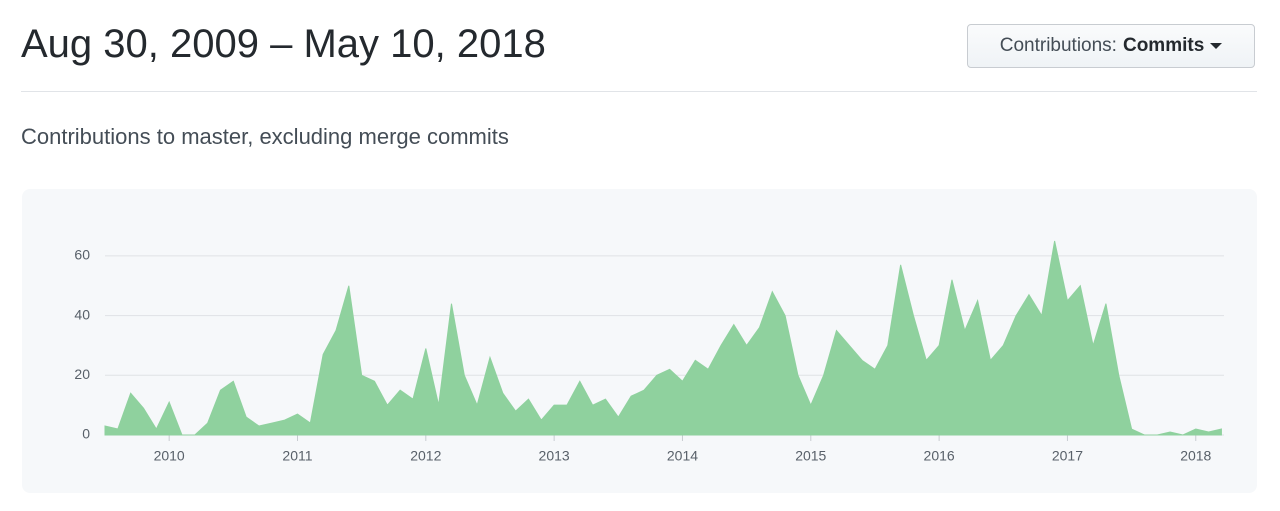 The image size is (1280, 511). I want to click on x-tick-label: 2014, so click(682, 456).